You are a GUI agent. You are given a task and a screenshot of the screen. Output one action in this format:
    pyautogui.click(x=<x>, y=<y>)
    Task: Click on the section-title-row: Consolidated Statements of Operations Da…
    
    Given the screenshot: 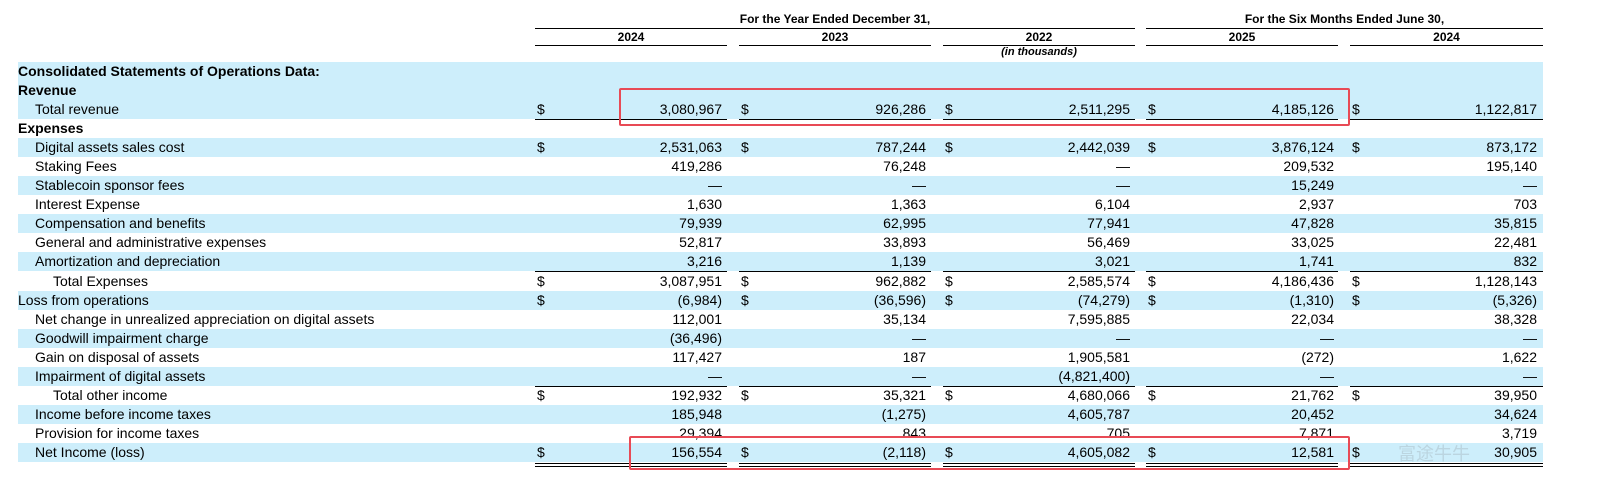 What is the action you would take?
    pyautogui.click(x=780, y=71)
    